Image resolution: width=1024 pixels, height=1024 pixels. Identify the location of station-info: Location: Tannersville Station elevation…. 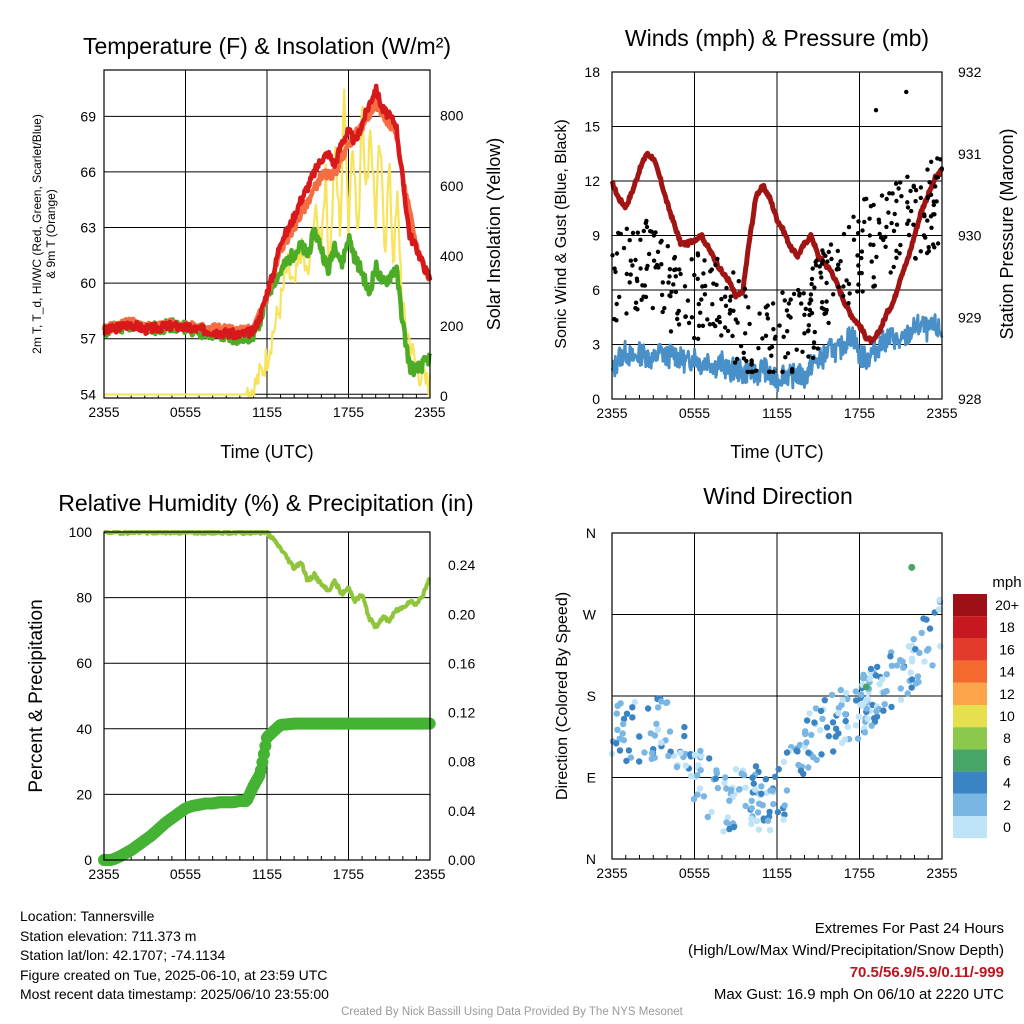
(174, 956).